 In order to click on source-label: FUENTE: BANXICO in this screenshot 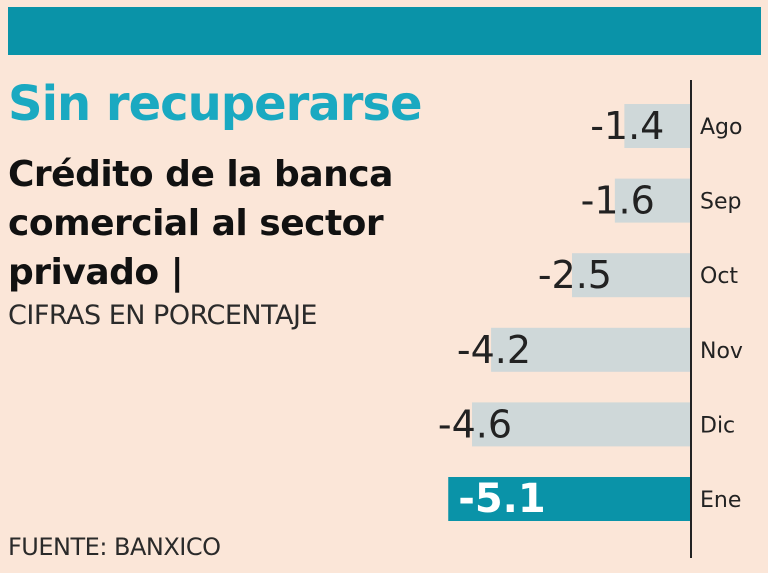, I will do `click(114, 547)`.